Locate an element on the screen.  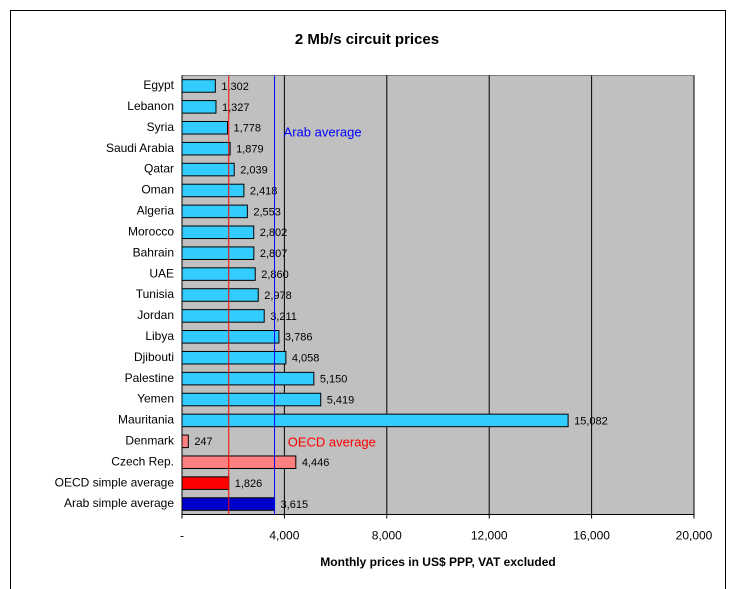
value-label: 3,615 is located at coordinates (295, 505).